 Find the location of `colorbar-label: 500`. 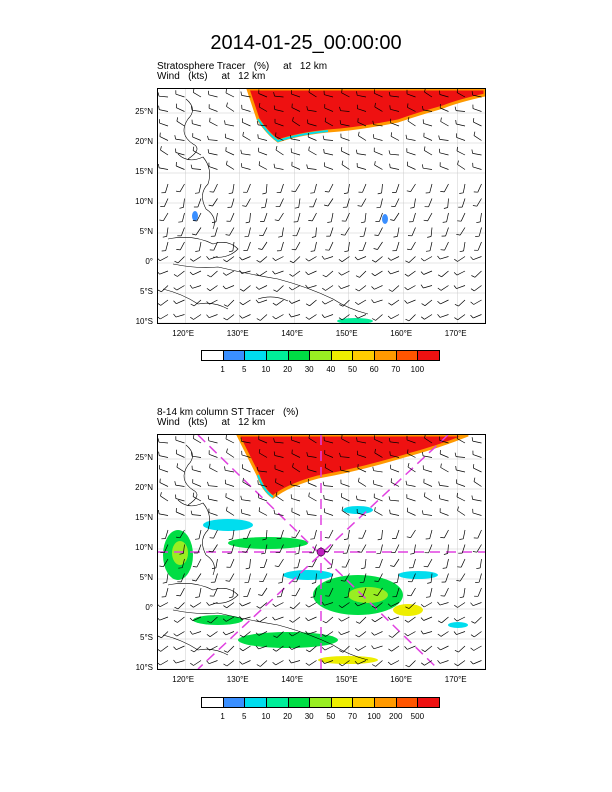

colorbar-label: 500 is located at coordinates (417, 716).